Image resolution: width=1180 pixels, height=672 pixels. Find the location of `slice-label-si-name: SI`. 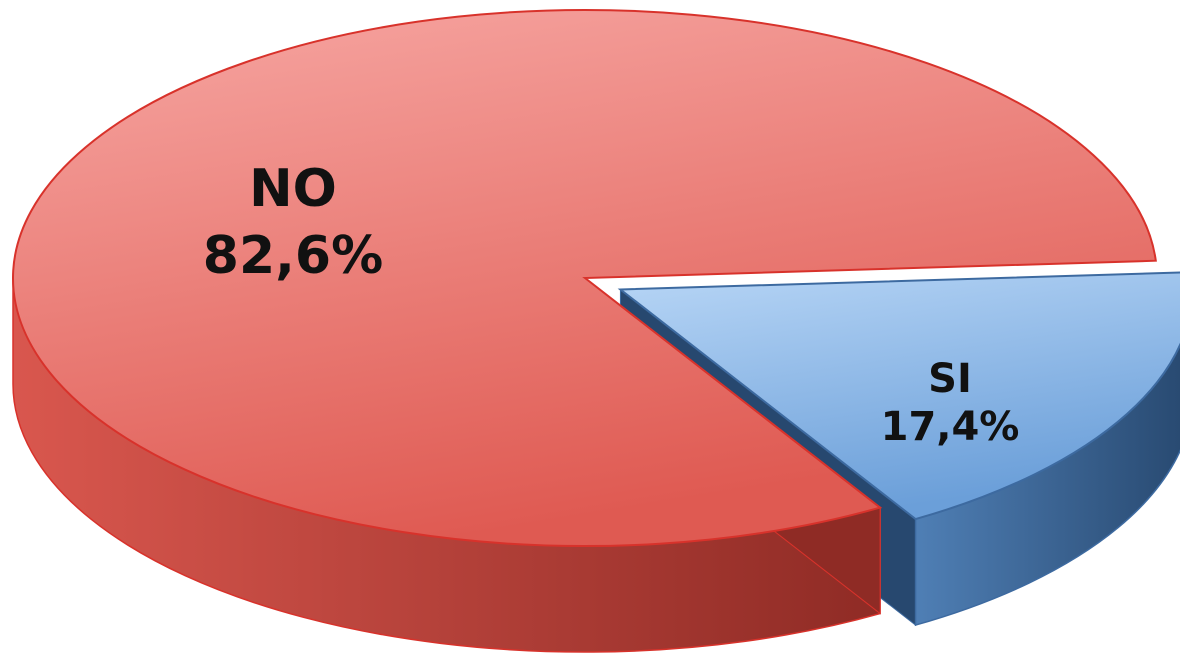

slice-label-si-name: SI is located at coordinates (950, 379).